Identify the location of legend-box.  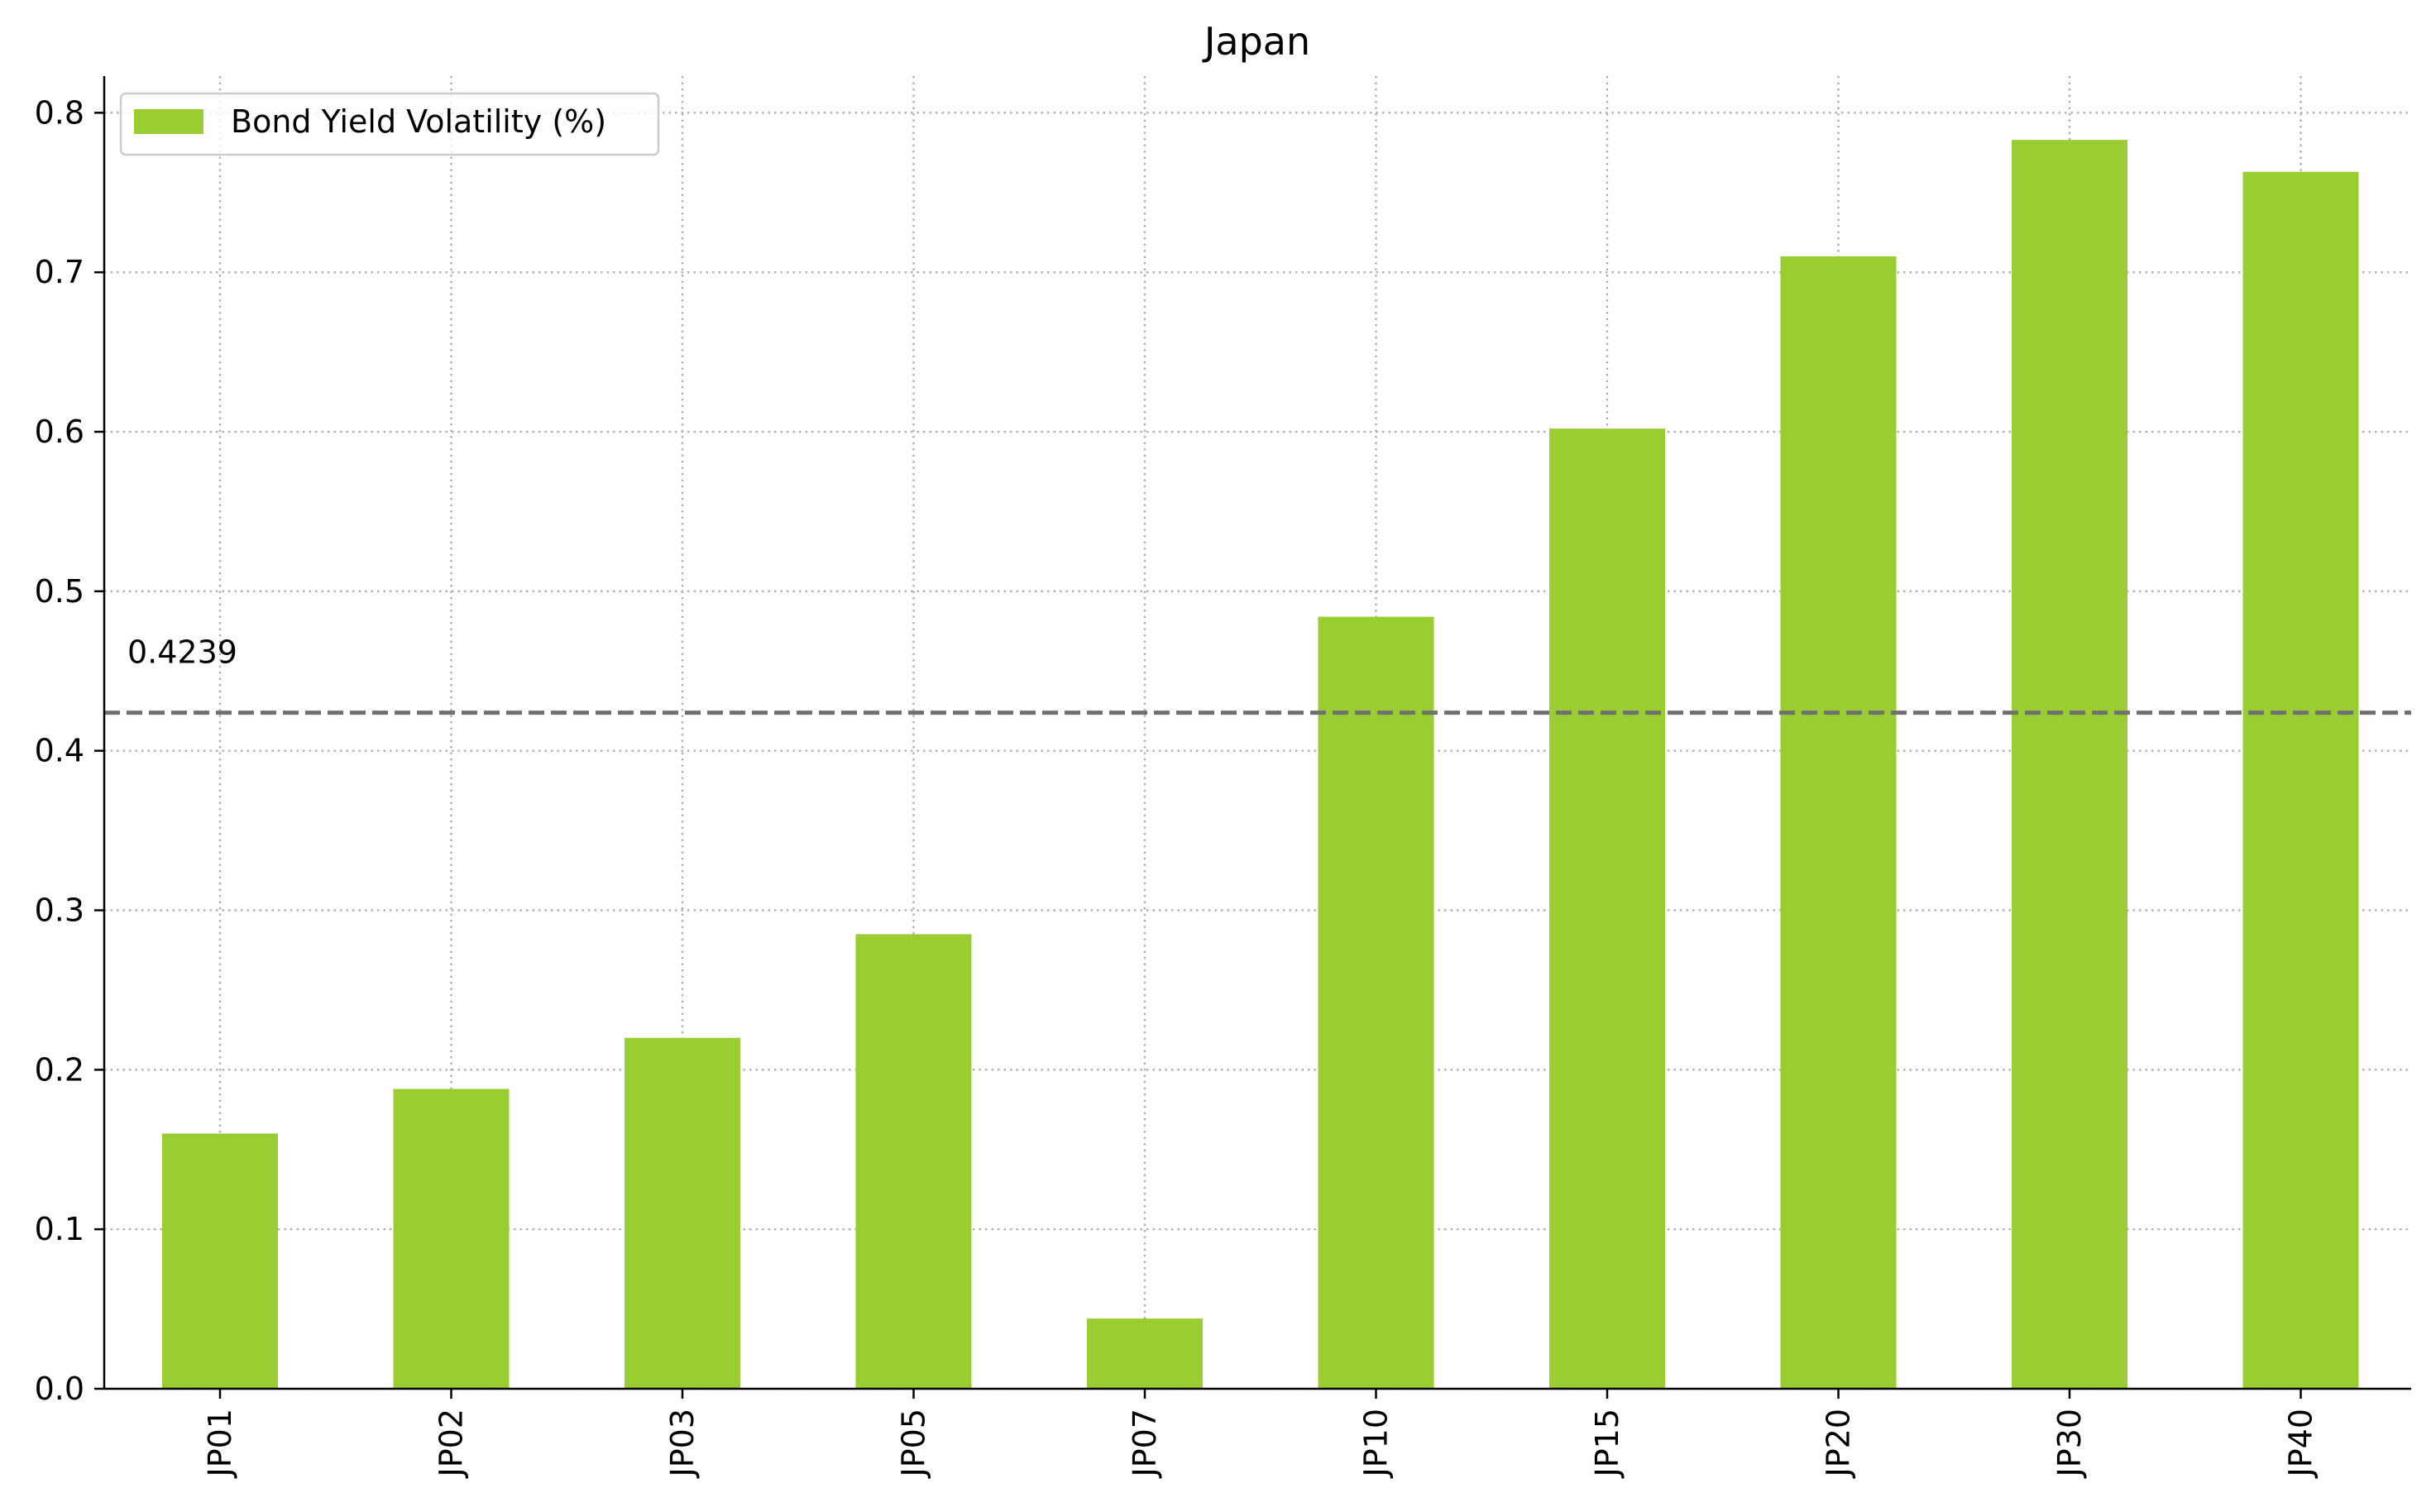
(389, 124).